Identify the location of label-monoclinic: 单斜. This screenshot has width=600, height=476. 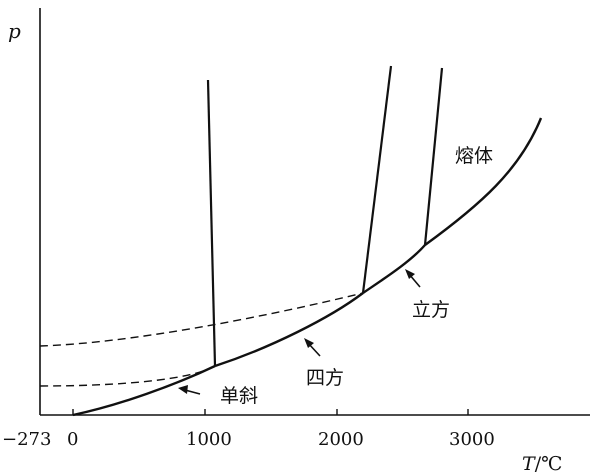
(239, 396).